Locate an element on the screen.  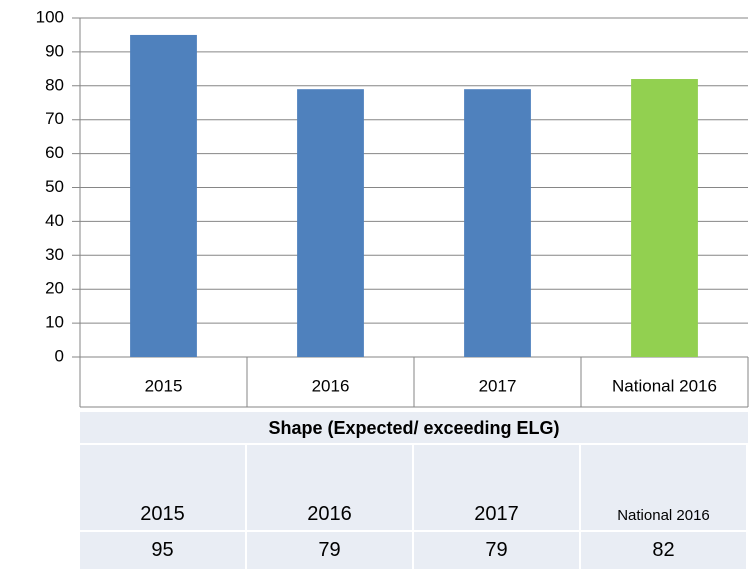
y-tick-label: 60 is located at coordinates (54, 152).